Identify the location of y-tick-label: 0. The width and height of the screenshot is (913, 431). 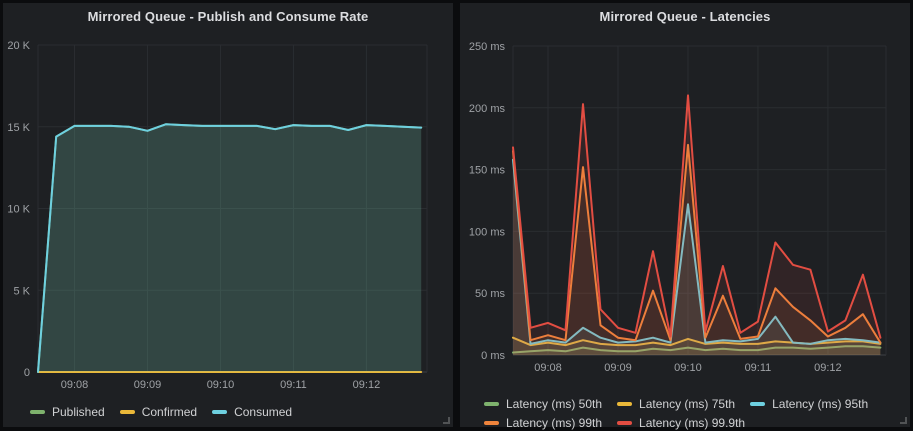
(27, 373).